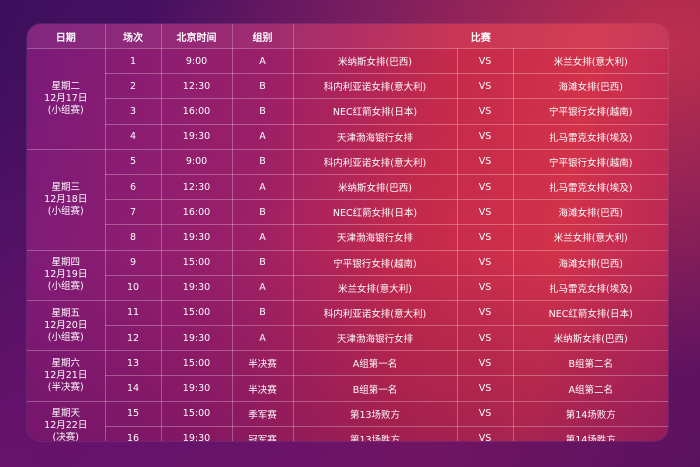  Describe the element at coordinates (133, 212) in the screenshot. I see `match-number: 7` at that location.